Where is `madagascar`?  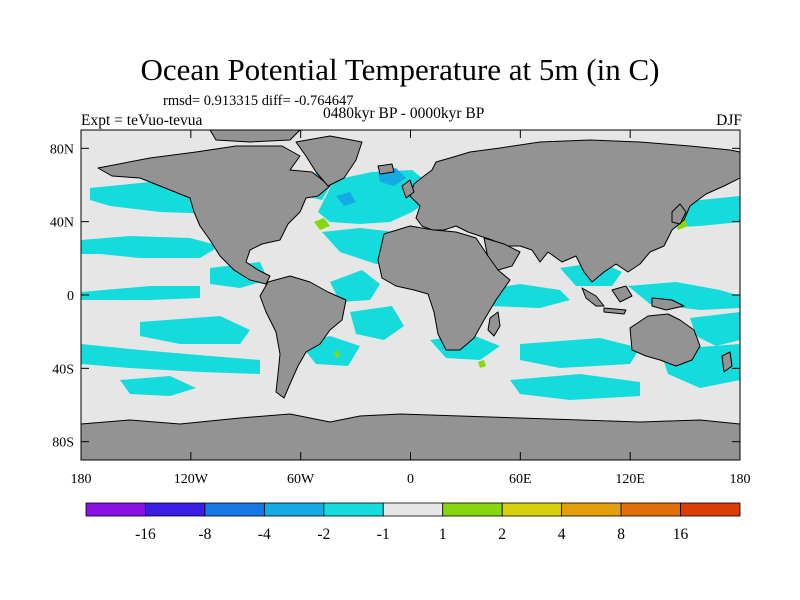 madagascar is located at coordinates (494, 324).